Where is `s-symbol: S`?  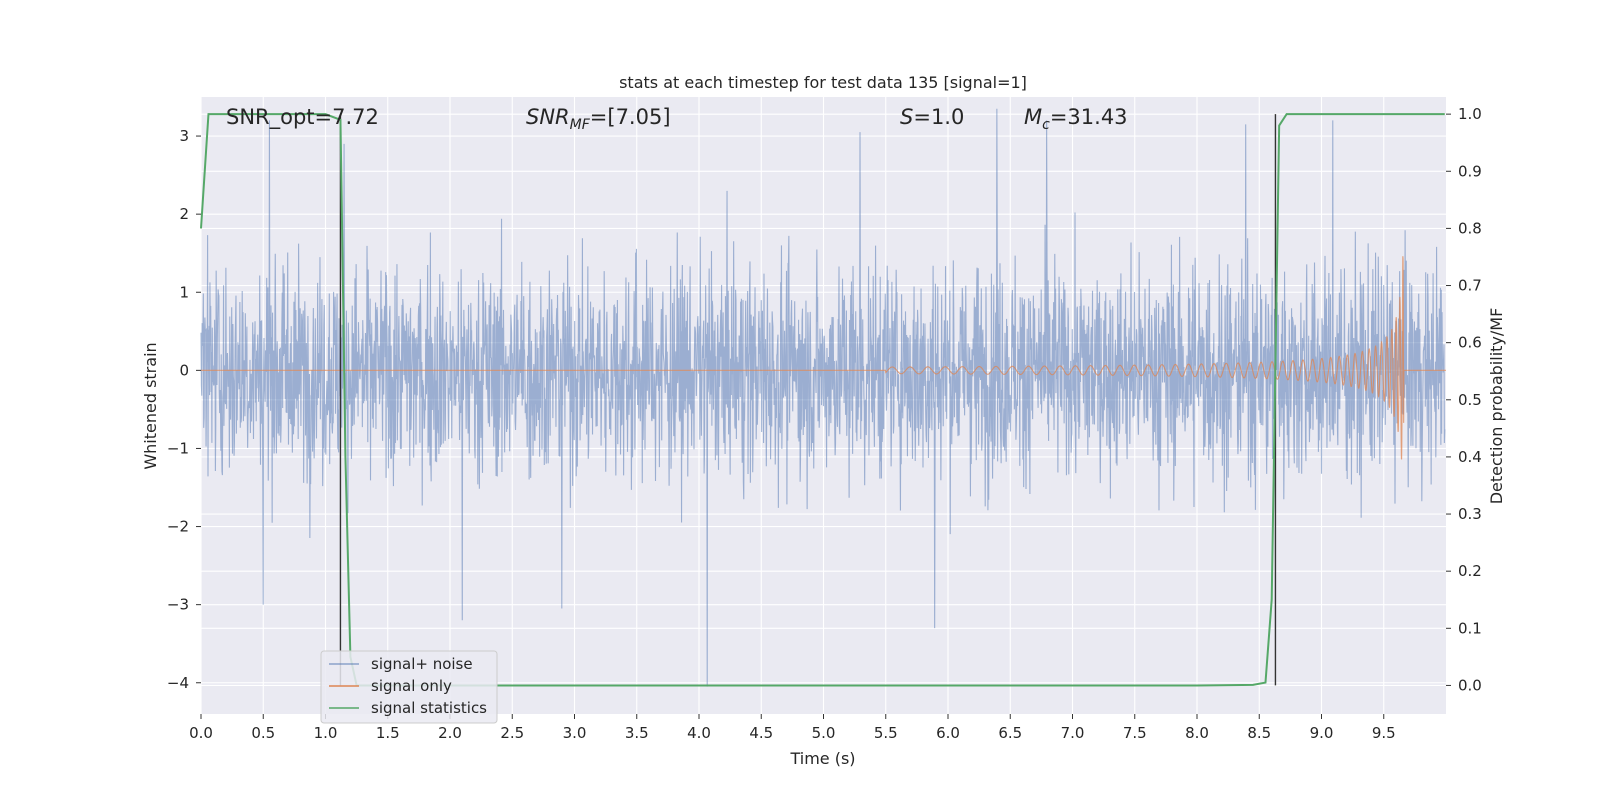 s-symbol: S is located at coordinates (906, 117).